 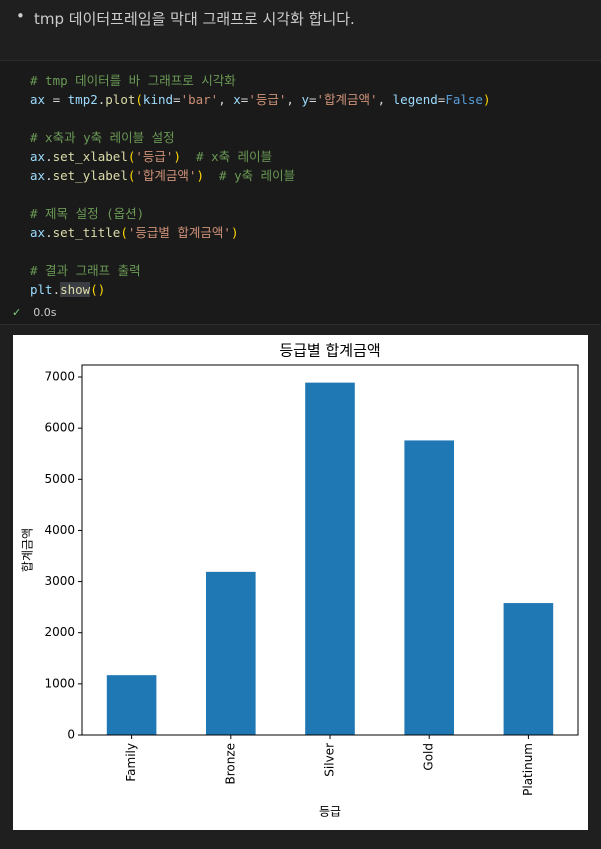 I want to click on code-token: # y축 레이블, so click(x=249, y=175).